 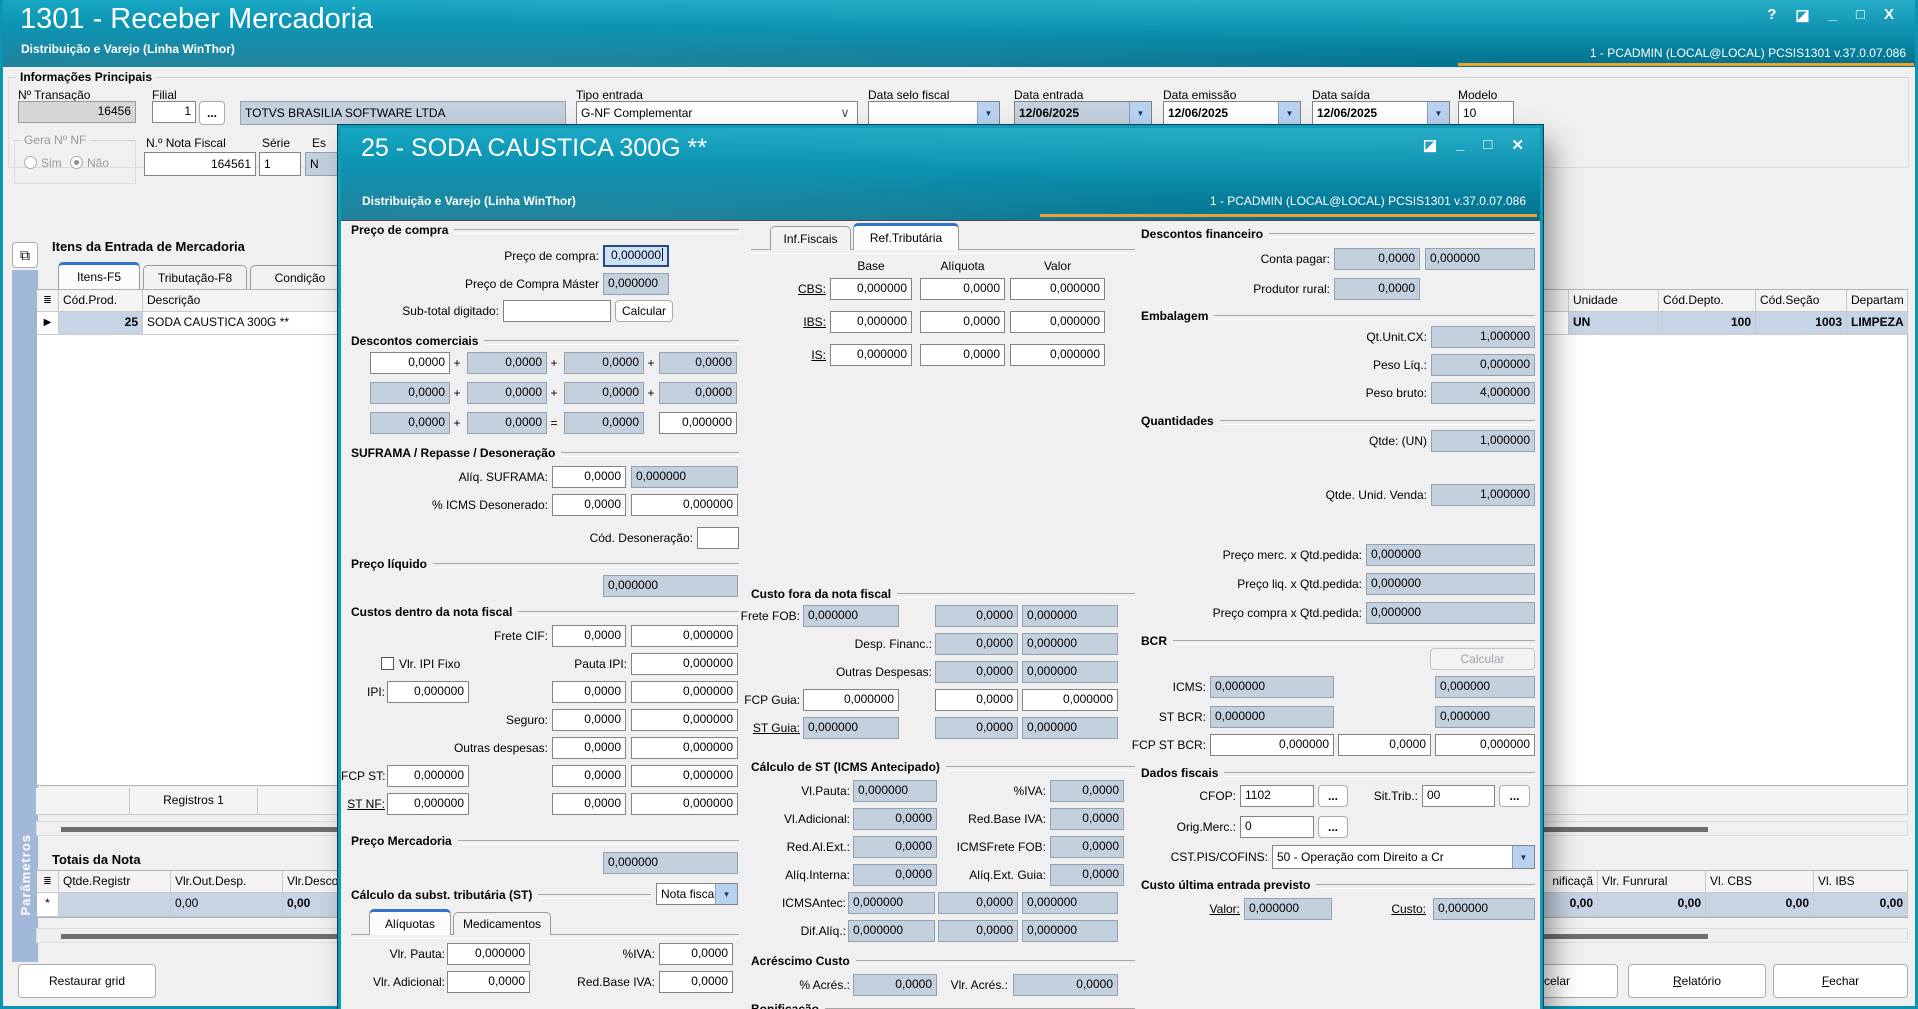 What do you see at coordinates (1697, 981) in the screenshot?
I see `relatorio-button: Relatório` at bounding box center [1697, 981].